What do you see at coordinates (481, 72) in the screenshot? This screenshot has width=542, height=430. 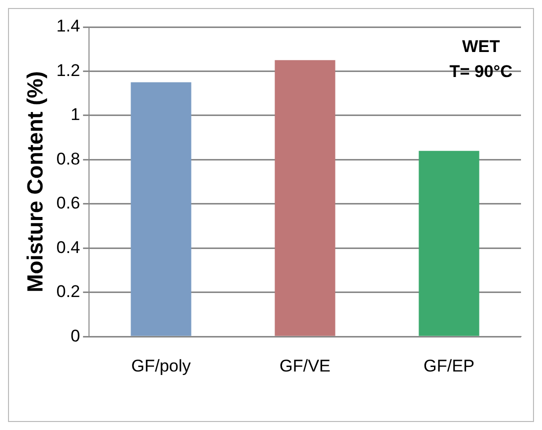 I see `annotation: T= 90°C` at bounding box center [481, 72].